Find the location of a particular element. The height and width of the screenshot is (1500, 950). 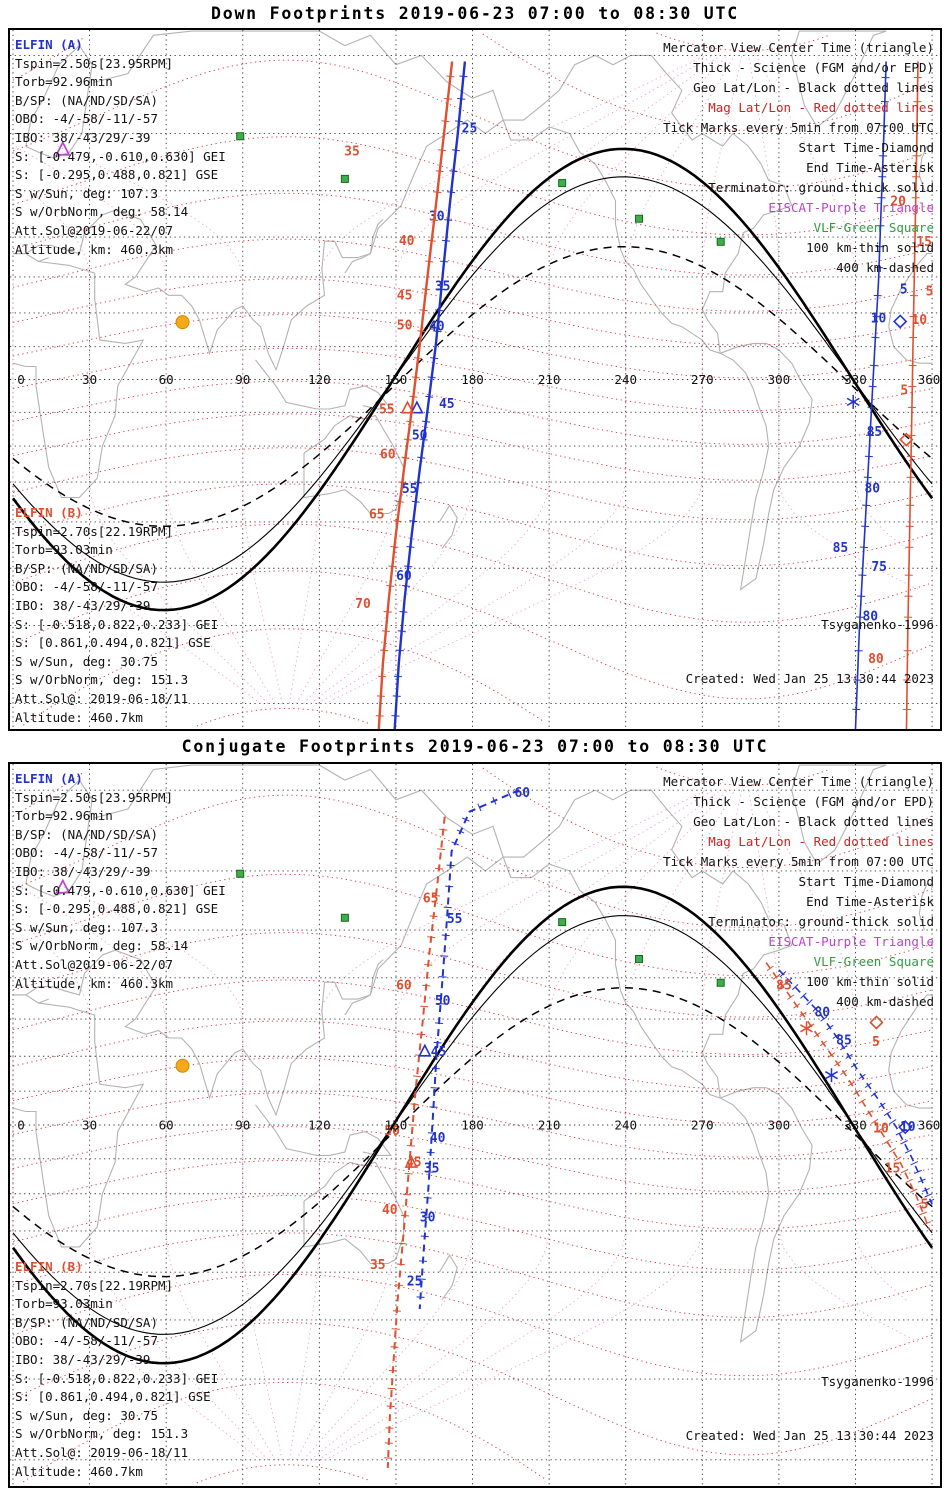

created-timestamp: Created: Wed Jan 25 13:30:44 2023 is located at coordinates (809, 678).